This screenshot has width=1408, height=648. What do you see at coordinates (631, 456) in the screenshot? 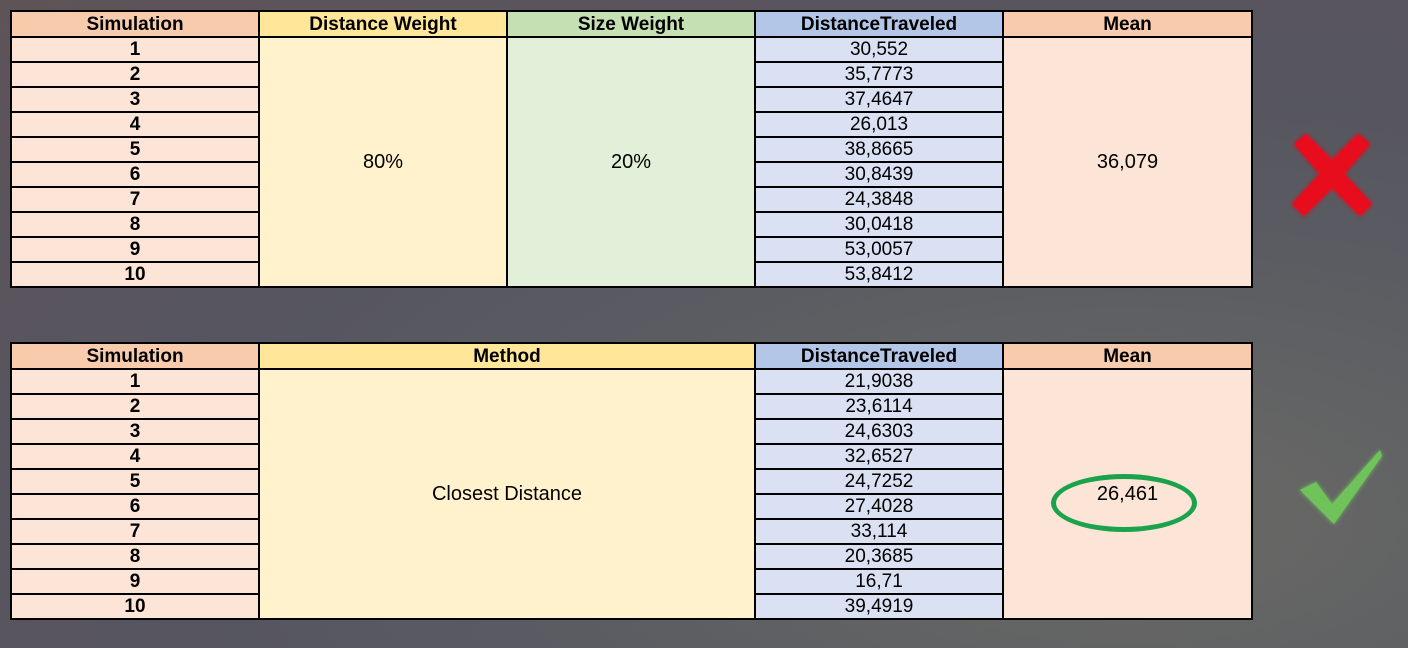
I see `table-row: 4 32,6527` at bounding box center [631, 456].